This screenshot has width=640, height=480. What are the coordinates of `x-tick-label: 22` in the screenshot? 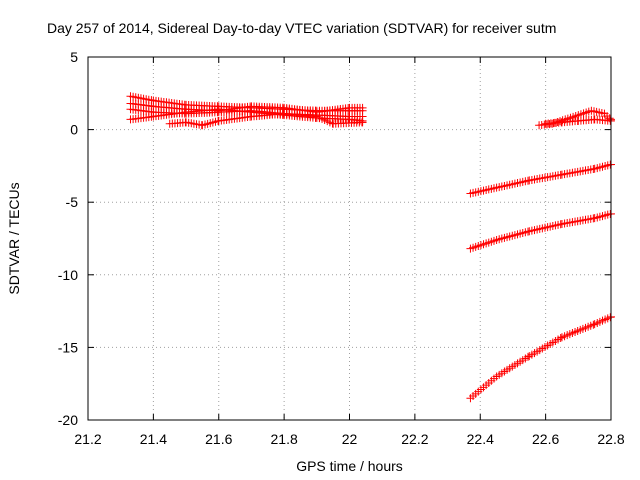 It's located at (350, 439).